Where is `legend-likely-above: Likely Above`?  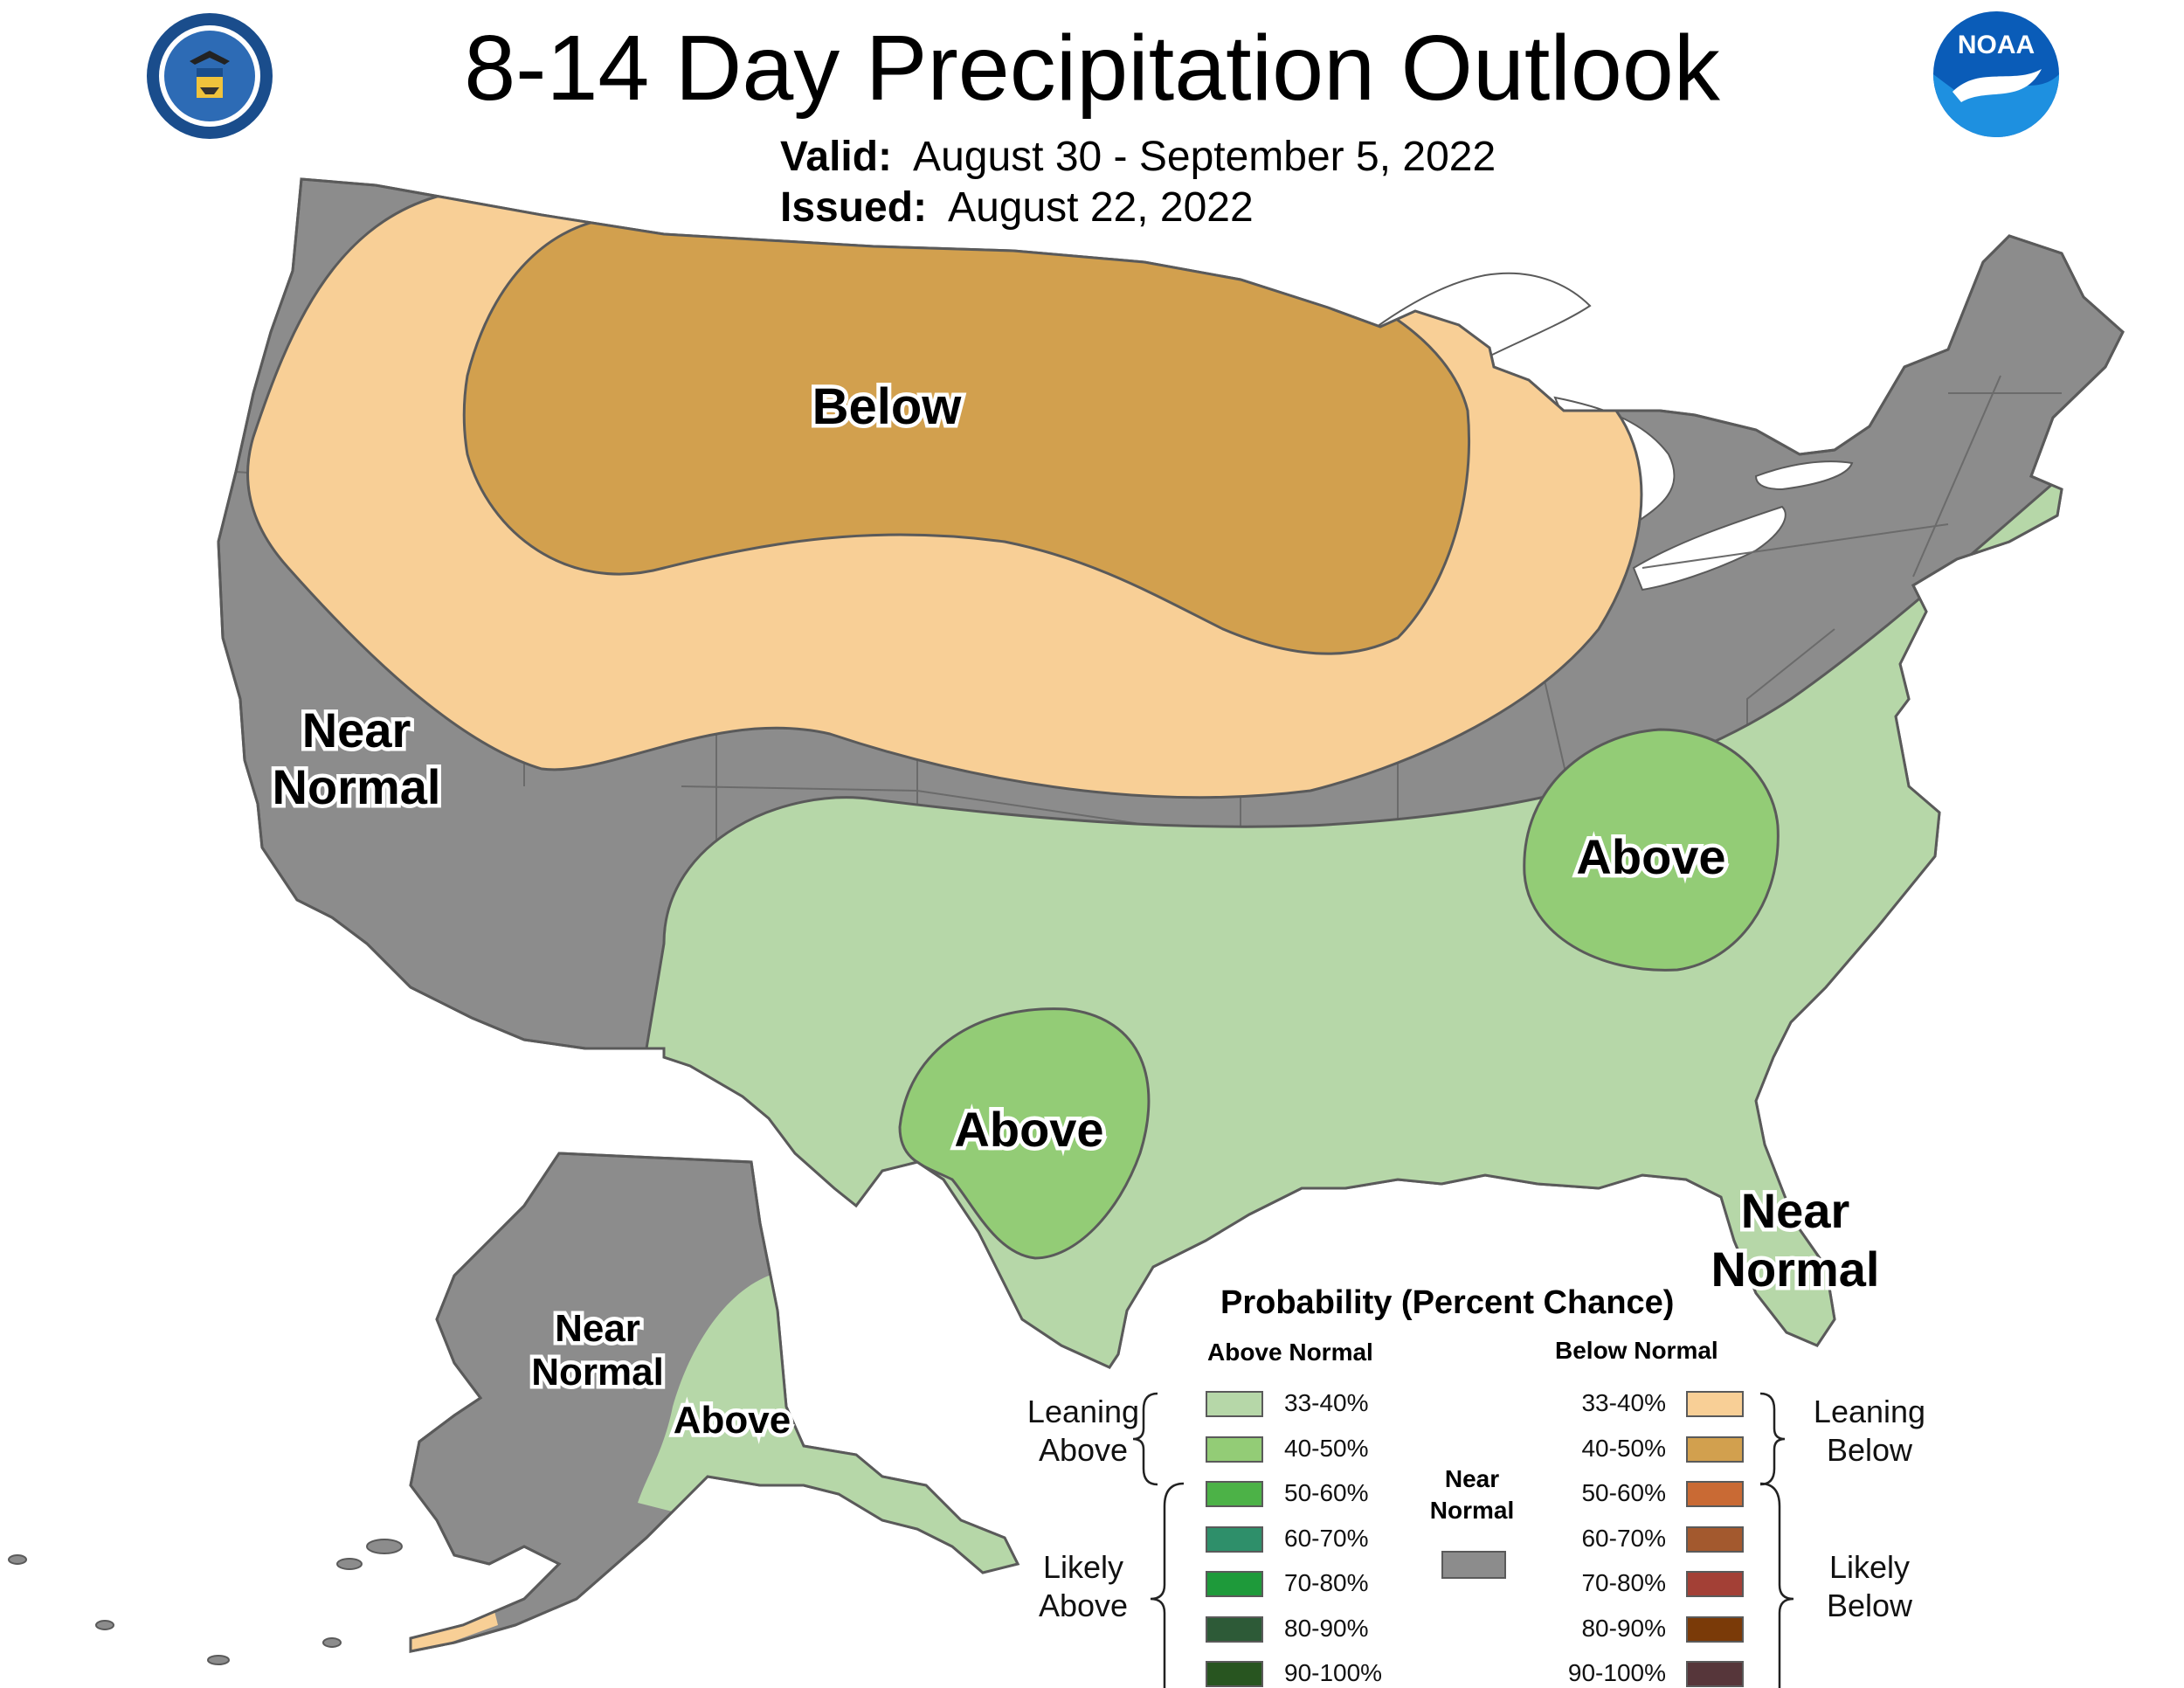 legend-likely-above: Likely Above is located at coordinates (1083, 1586).